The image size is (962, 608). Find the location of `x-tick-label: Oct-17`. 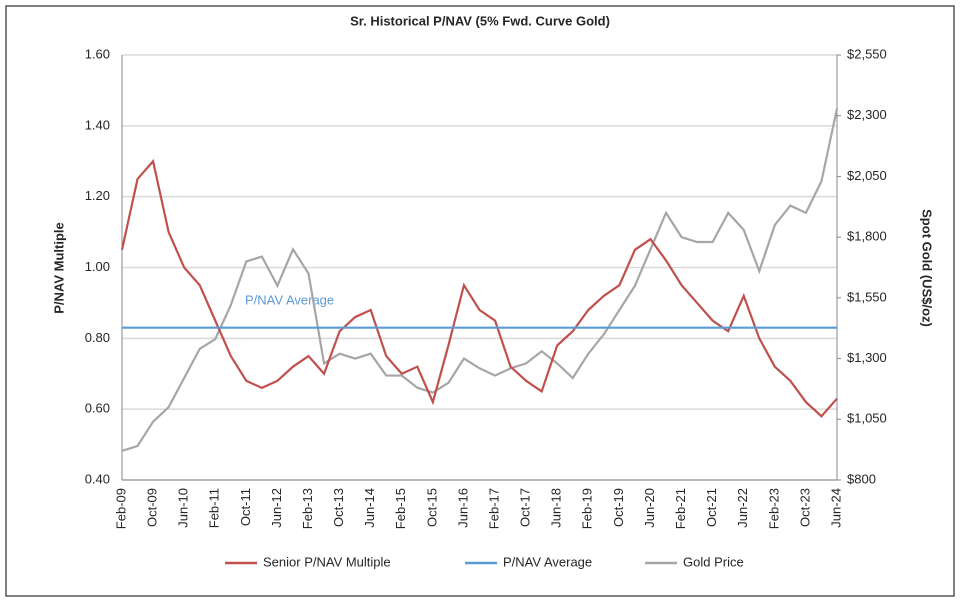

x-tick-label: Oct-17 is located at coordinates (525, 507).